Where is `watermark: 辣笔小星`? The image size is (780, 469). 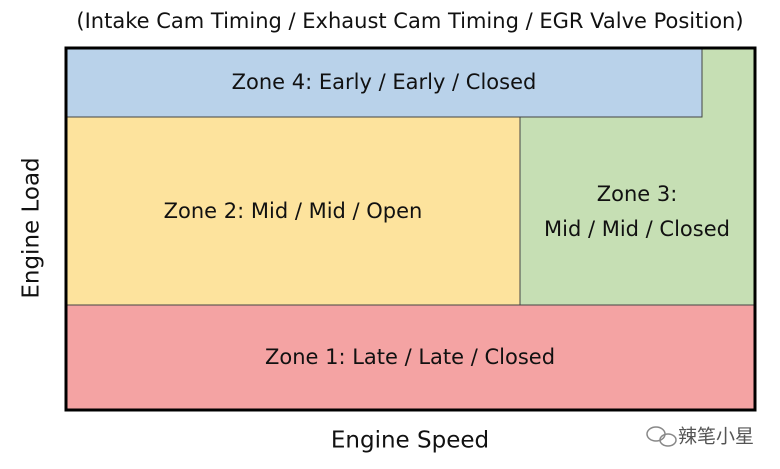
watermark: 辣笔小星 is located at coordinates (716, 437).